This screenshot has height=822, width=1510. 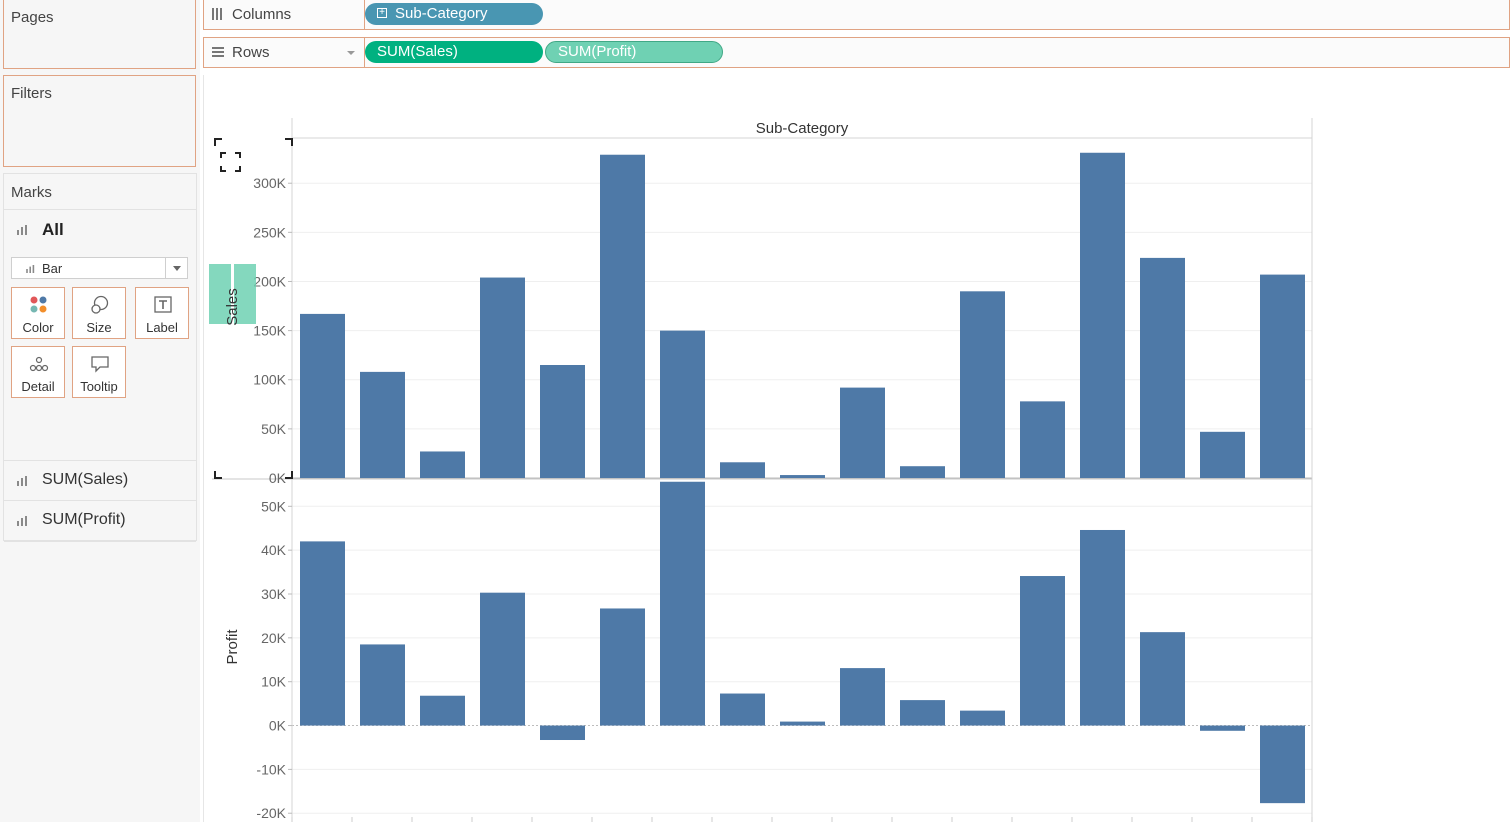 I want to click on sub-category-pill: + Sub-Category, so click(x=454, y=14).